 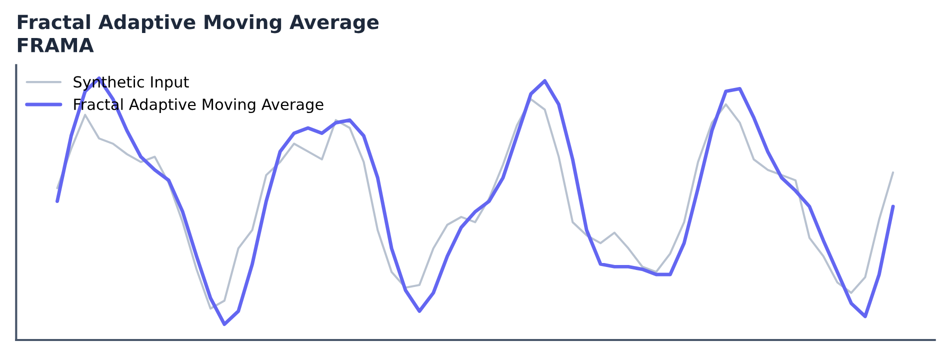 I want to click on chart-title: Fractal Adaptive Moving Average, so click(x=198, y=24).